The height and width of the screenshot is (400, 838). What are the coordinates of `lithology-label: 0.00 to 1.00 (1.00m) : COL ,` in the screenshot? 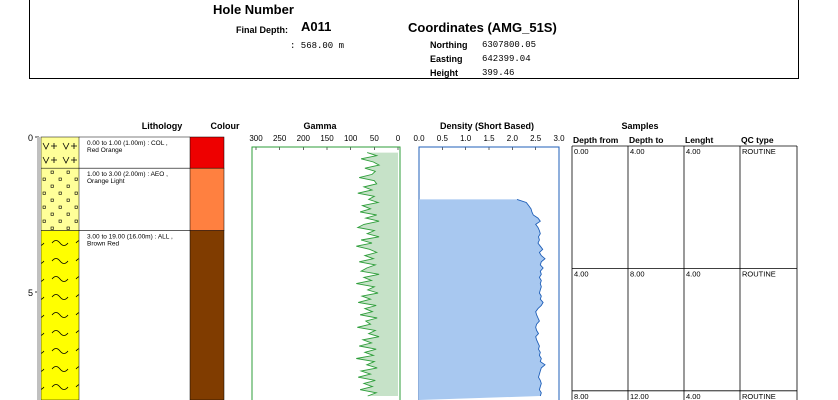 It's located at (127, 143).